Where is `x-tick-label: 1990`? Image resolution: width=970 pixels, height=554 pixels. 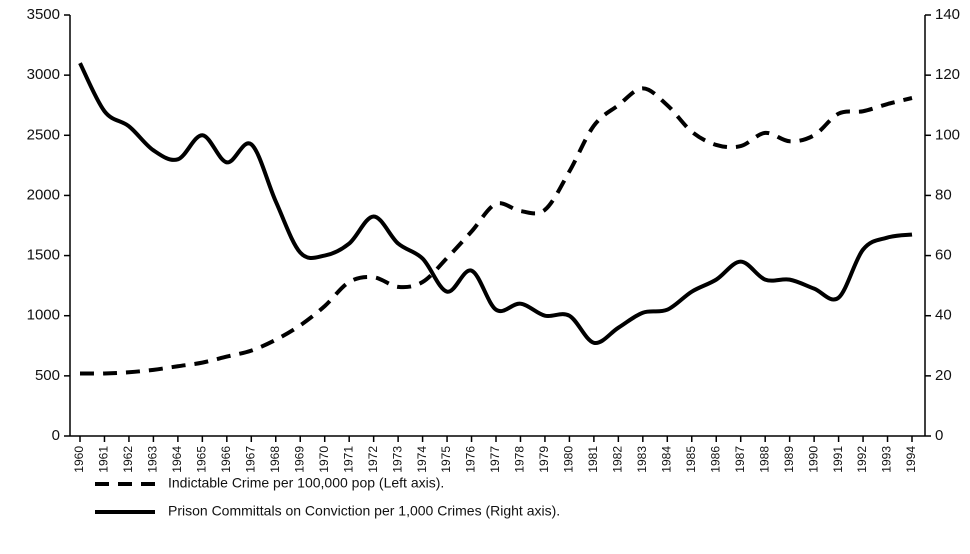 x-tick-label: 1990 is located at coordinates (813, 459).